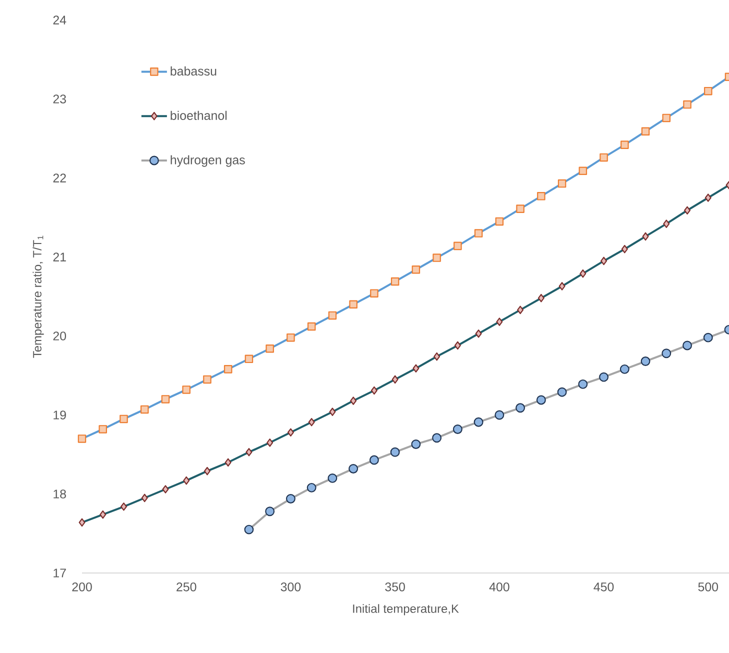 The image size is (729, 653). I want to click on x-tick-label: 200, so click(82, 587).